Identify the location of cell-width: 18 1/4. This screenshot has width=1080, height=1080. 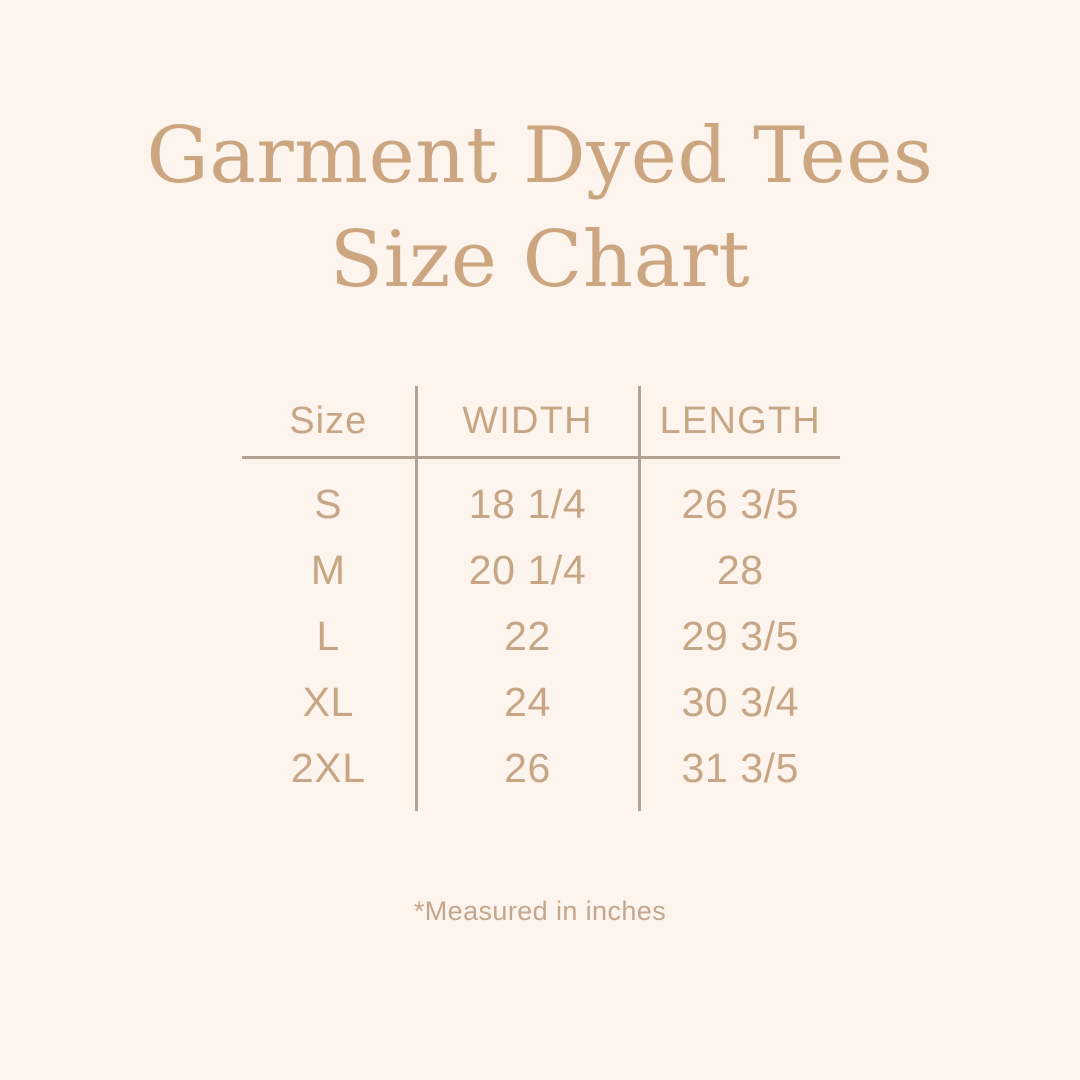
(527, 497).